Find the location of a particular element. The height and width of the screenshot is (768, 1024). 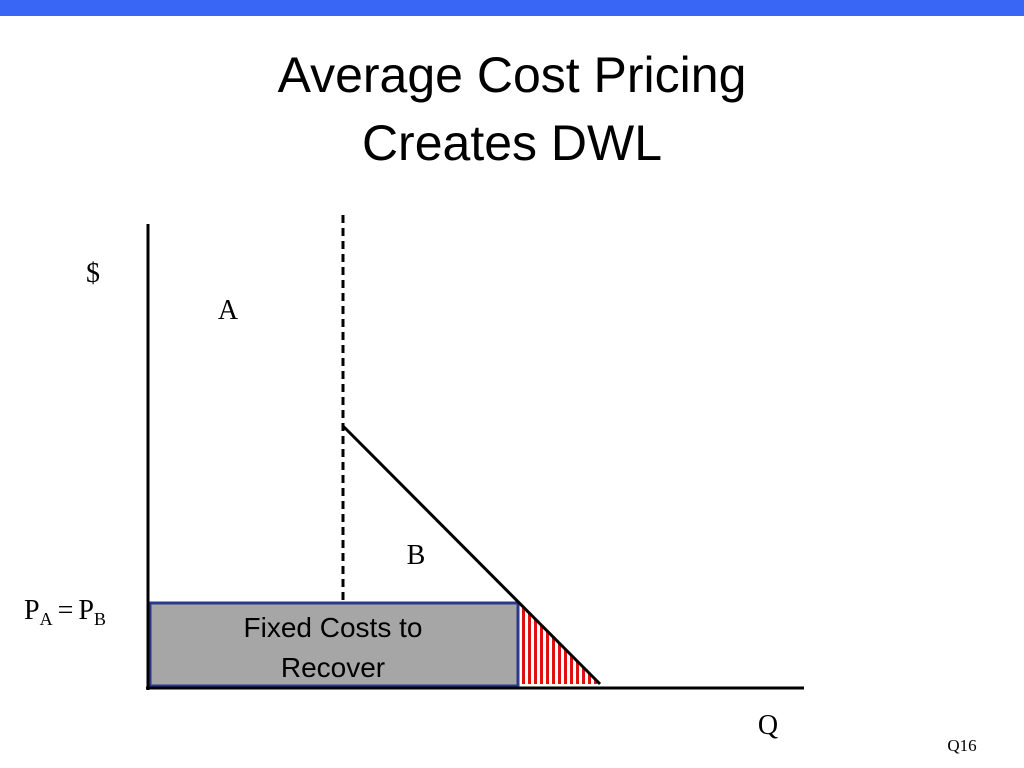

title-line: Creates DWL is located at coordinates (512, 143).